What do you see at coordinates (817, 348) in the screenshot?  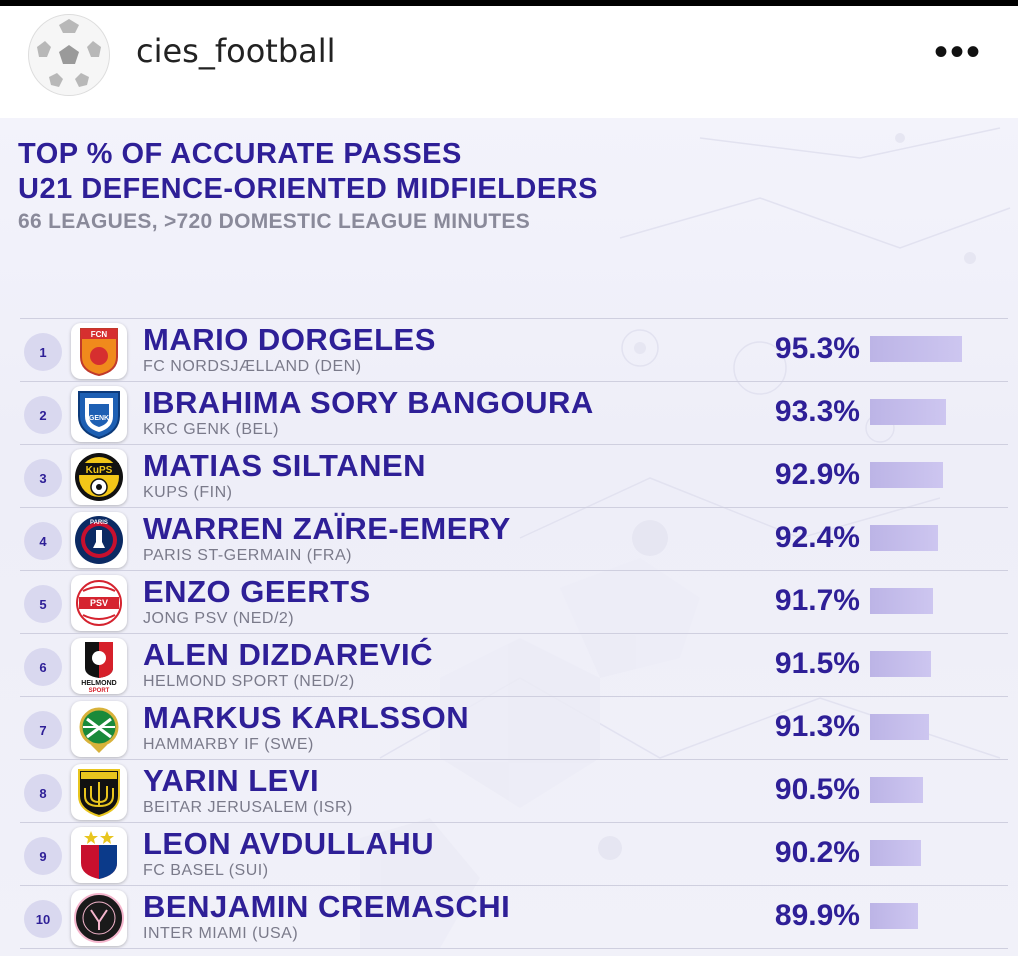 I see `pass-accuracy-value: 95.3%` at bounding box center [817, 348].